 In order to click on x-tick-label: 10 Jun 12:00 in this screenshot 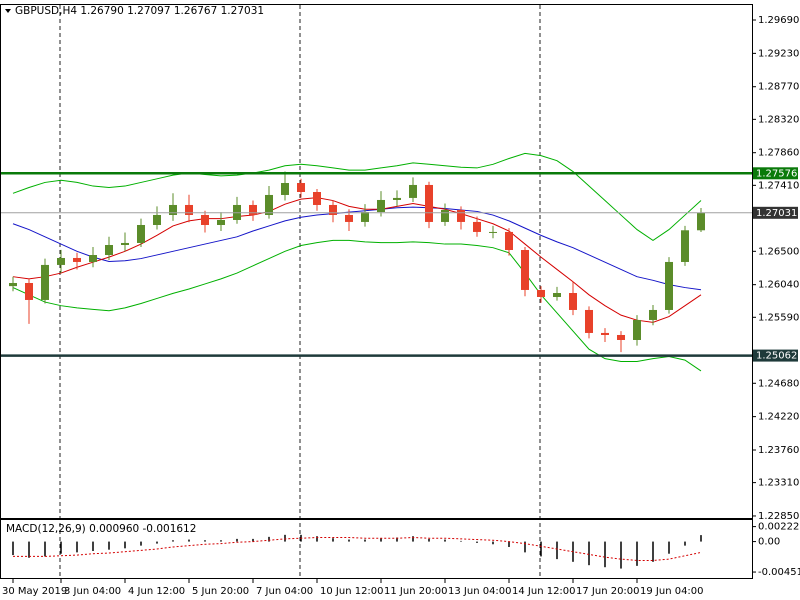, I will do `click(352, 591)`.